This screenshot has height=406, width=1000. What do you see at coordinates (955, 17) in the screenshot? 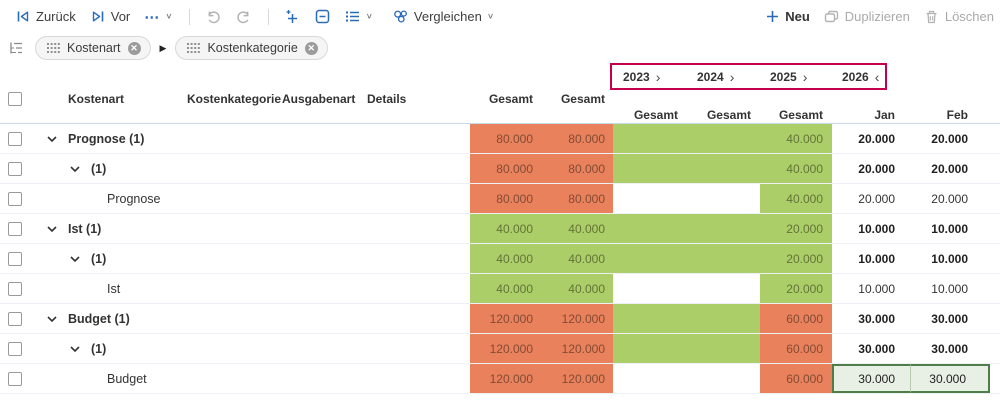
I see `delete-button: Löschen` at bounding box center [955, 17].